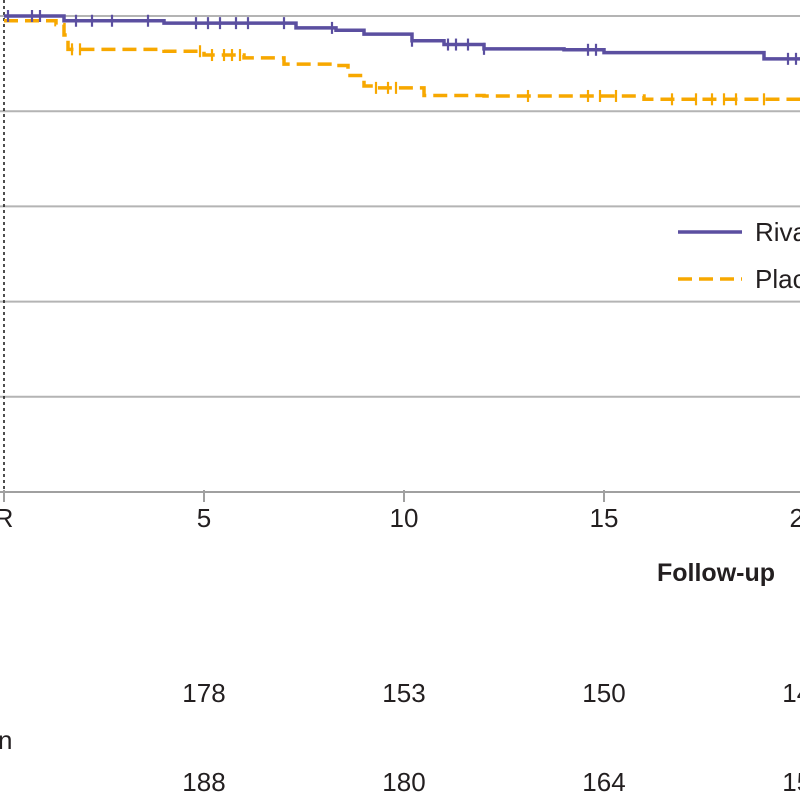 The height and width of the screenshot is (800, 800). I want to click on series-line-riva, so click(402, 37).